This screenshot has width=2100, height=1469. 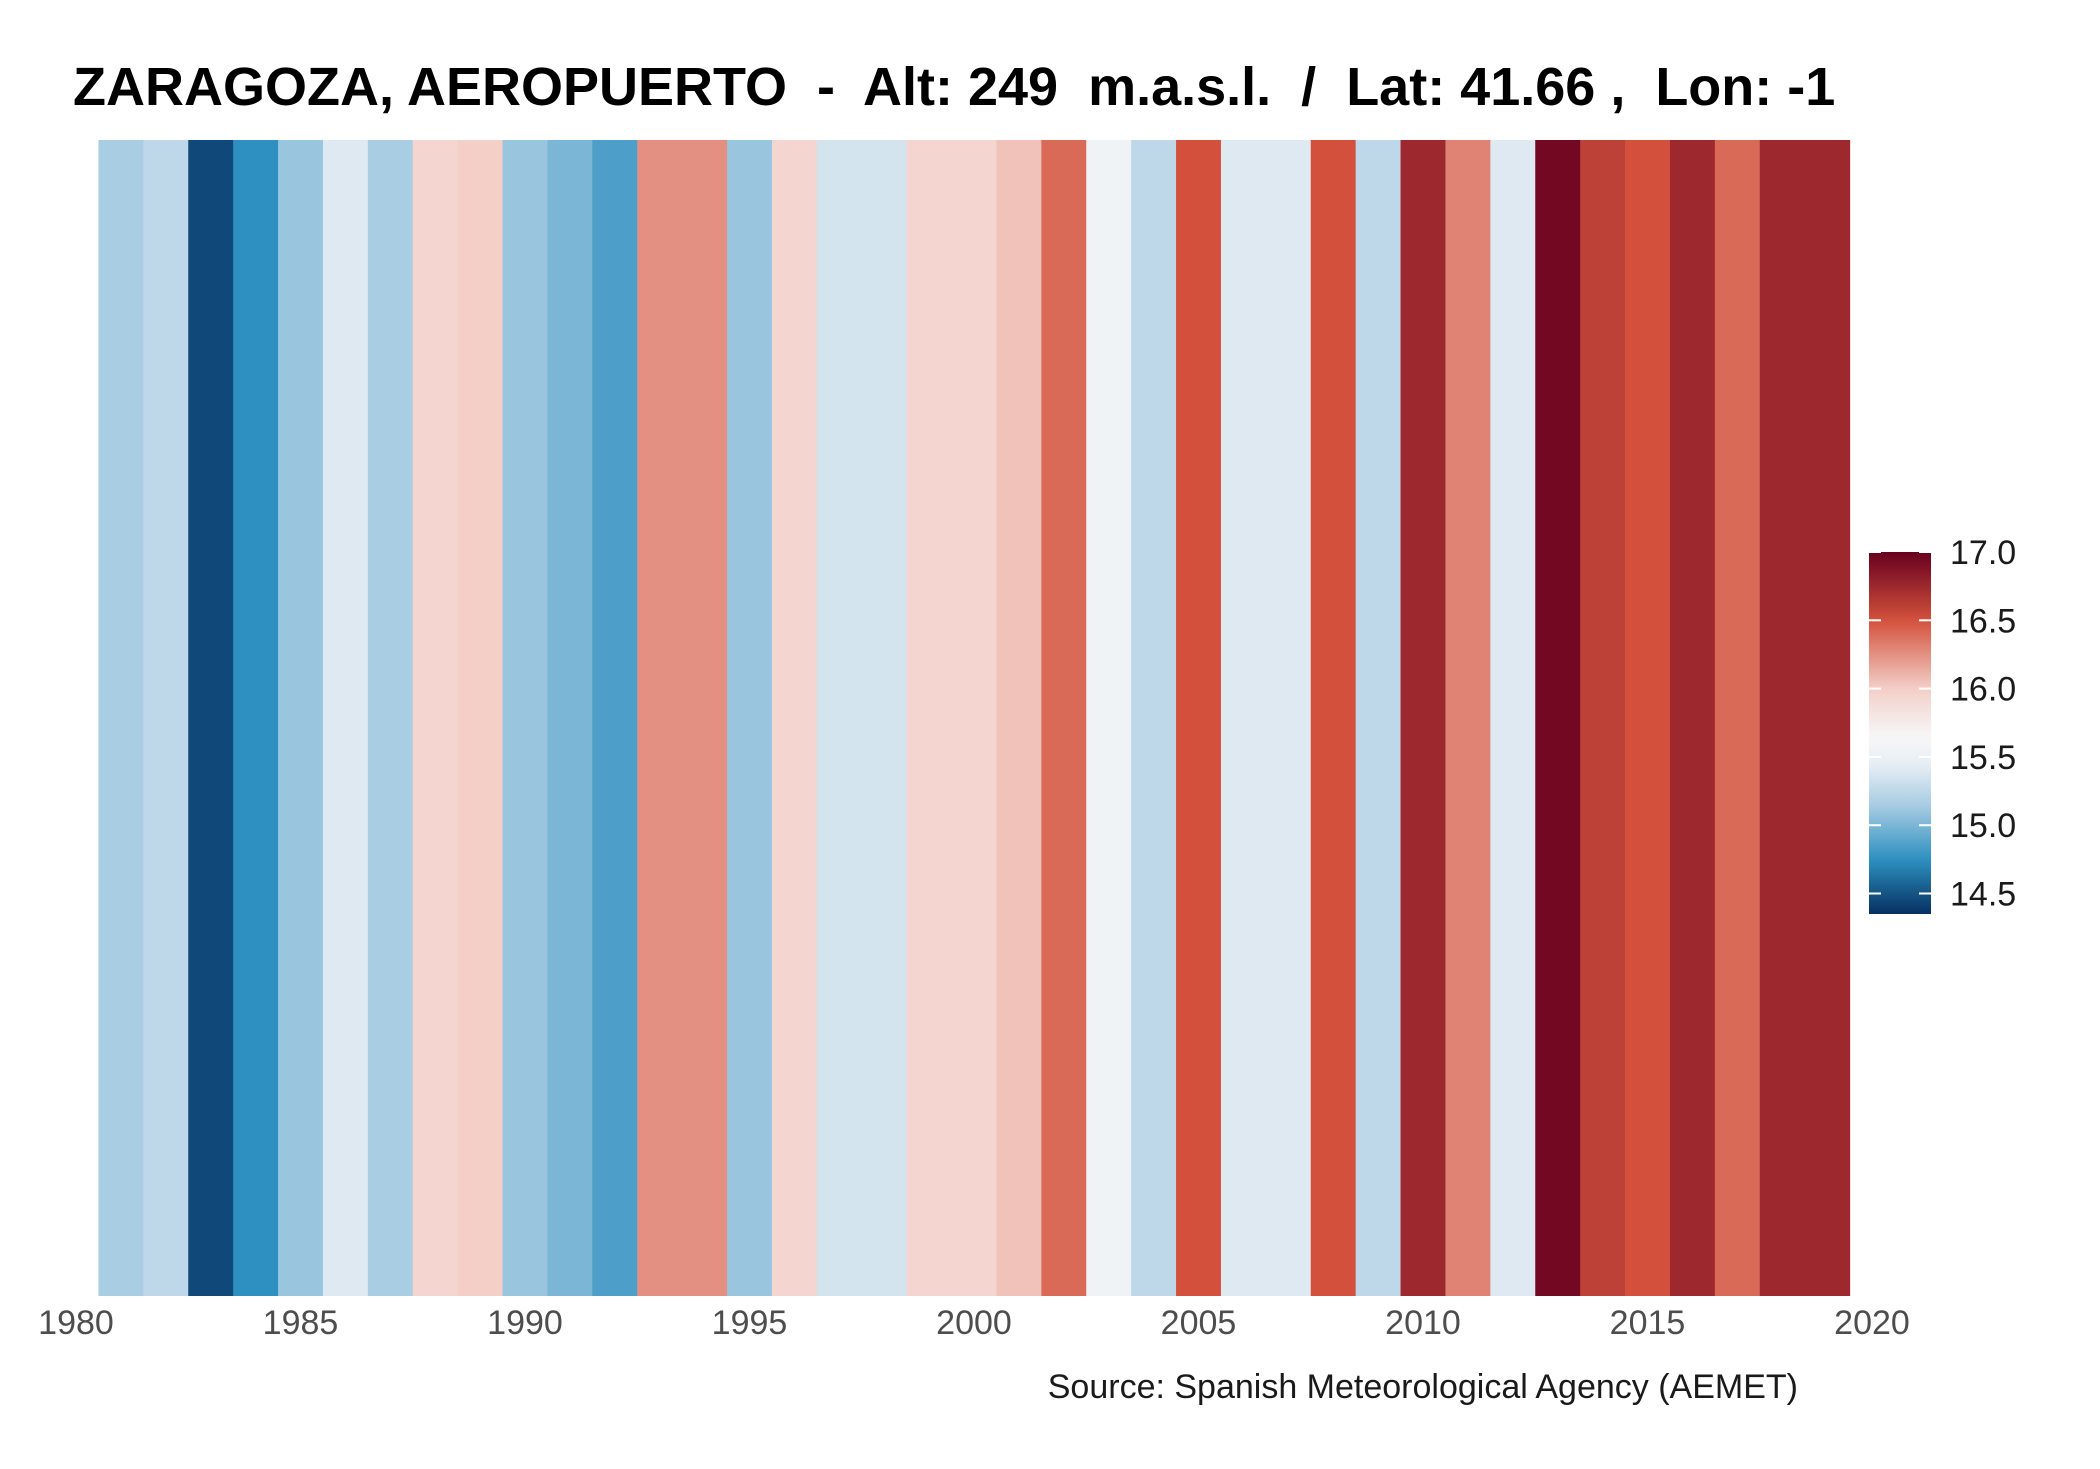 What do you see at coordinates (1872, 1323) in the screenshot?
I see `x-tick-label-2020: 2020` at bounding box center [1872, 1323].